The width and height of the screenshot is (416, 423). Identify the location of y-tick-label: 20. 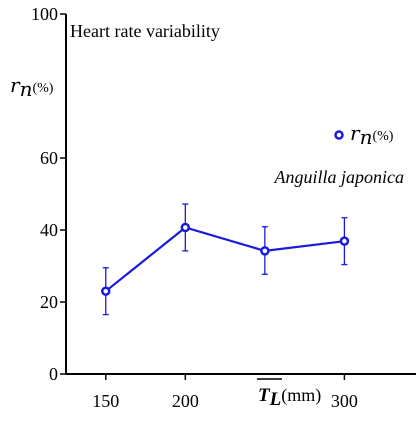
(49, 302).